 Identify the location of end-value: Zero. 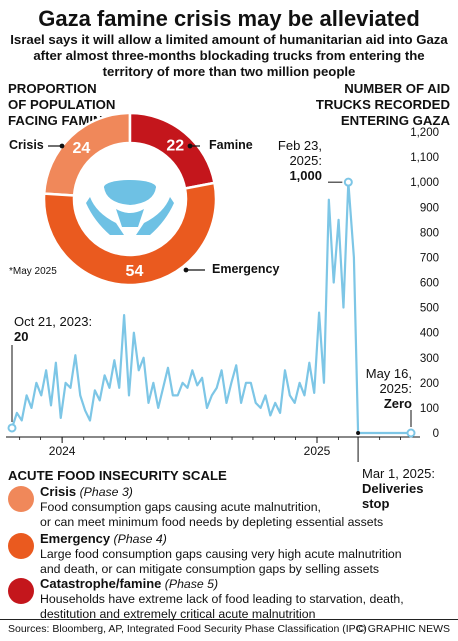
(397, 403).